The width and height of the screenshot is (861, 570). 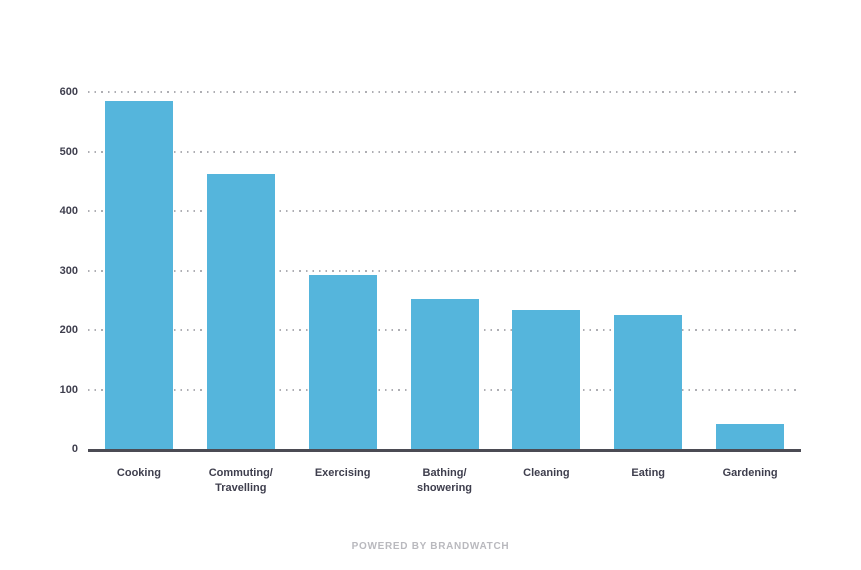 I want to click on bar-cooking, so click(x=138, y=274).